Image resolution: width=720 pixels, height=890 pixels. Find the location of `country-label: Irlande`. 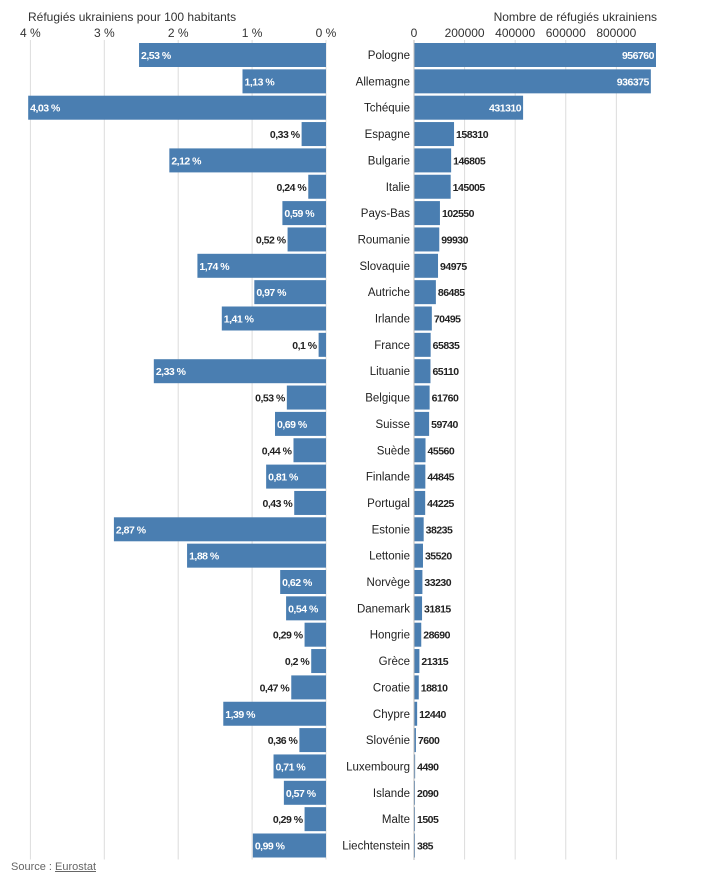

country-label: Irlande is located at coordinates (392, 320).